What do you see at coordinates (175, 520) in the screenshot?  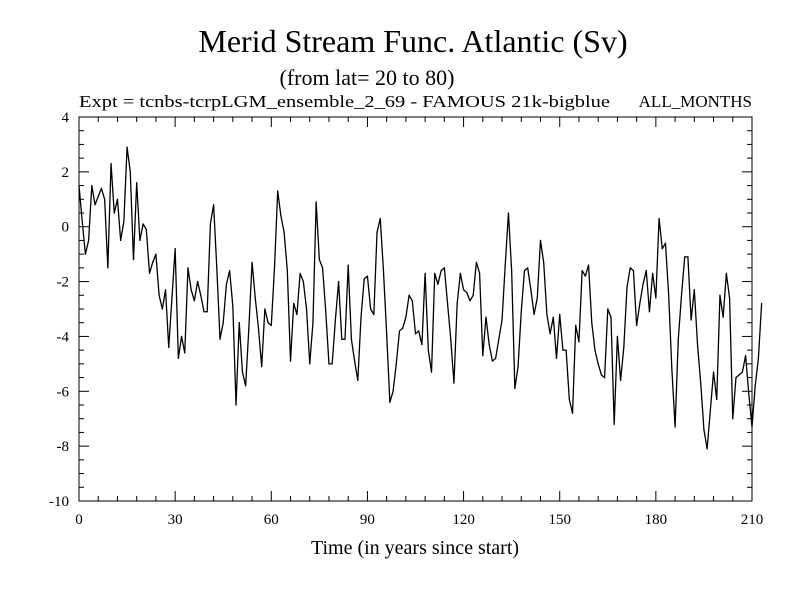 I see `x-tick-label: 30` at bounding box center [175, 520].